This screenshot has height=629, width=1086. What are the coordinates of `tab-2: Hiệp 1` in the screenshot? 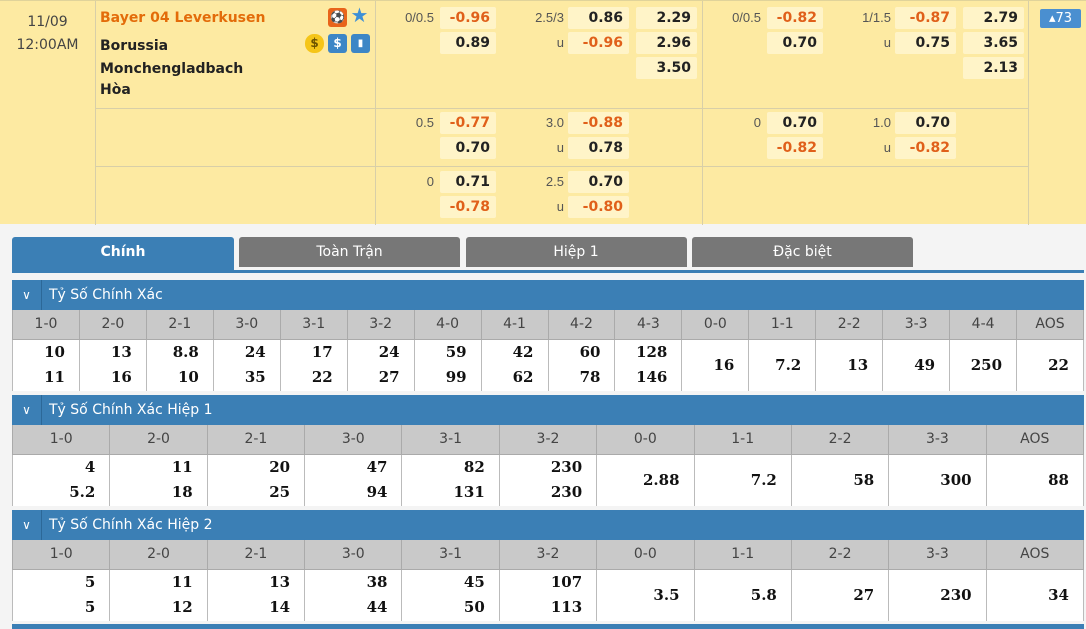 It's located at (576, 252).